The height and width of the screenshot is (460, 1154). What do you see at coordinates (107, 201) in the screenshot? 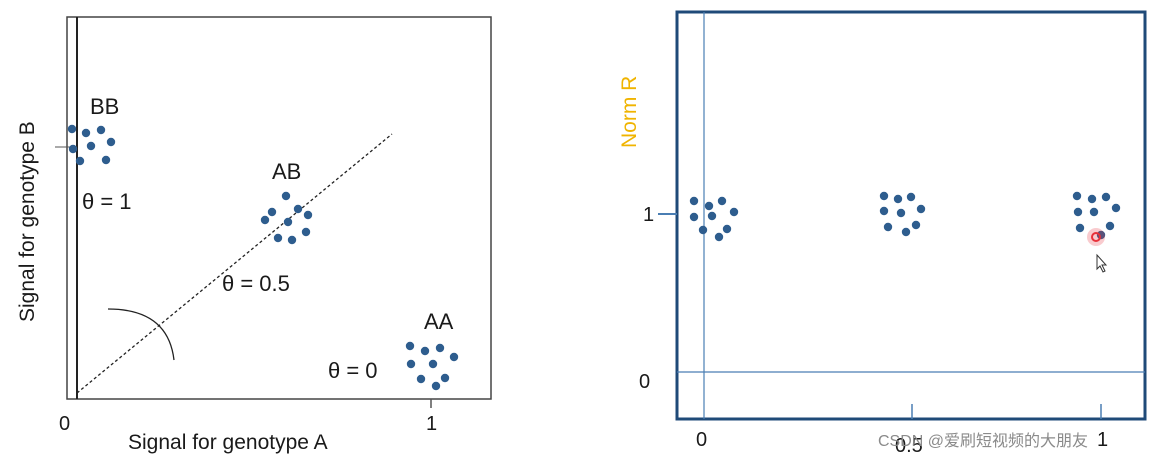
I see `theta-label-bb: θ = 1` at bounding box center [107, 201].